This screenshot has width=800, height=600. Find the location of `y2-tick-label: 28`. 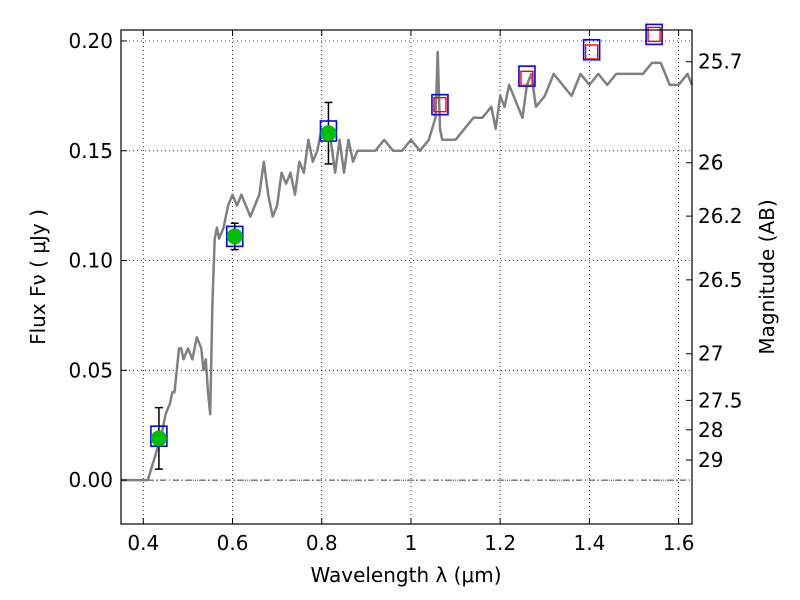

y2-tick-label: 28 is located at coordinates (710, 430).